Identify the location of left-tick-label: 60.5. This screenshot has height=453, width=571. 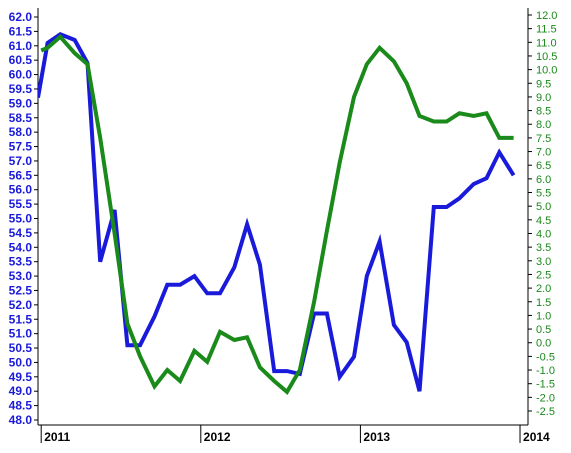
(21, 60).